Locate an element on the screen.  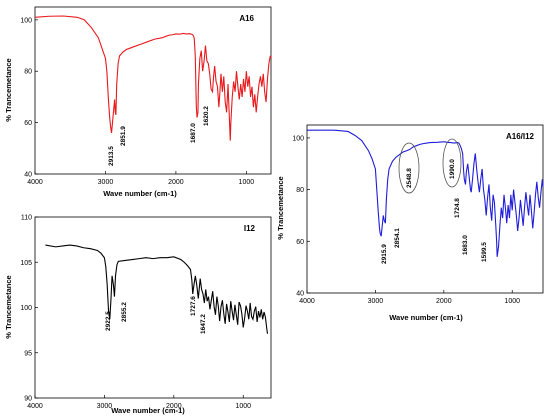
chart-title: I12 is located at coordinates (250, 228).